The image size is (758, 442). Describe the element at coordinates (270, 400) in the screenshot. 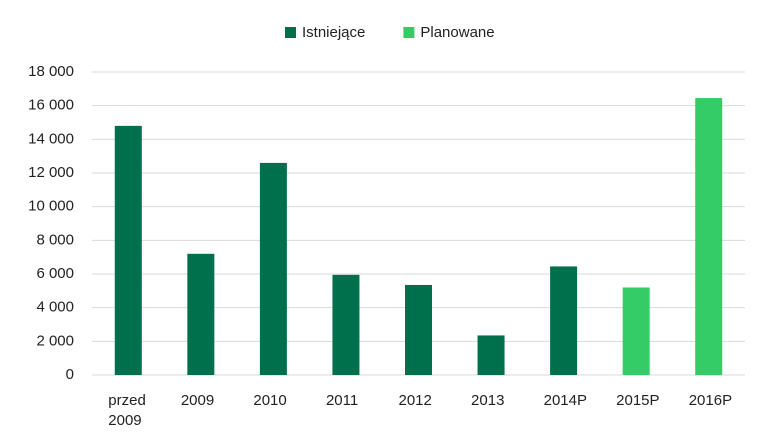

I see `x-tick-label: 2010` at that location.